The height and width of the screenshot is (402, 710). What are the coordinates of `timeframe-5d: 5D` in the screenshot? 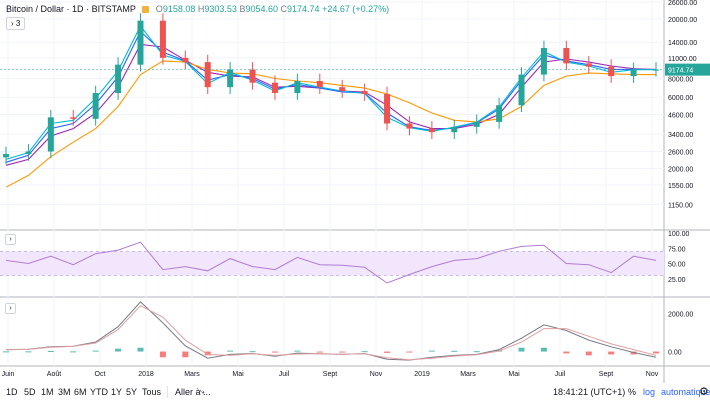 It's located at (30, 392).